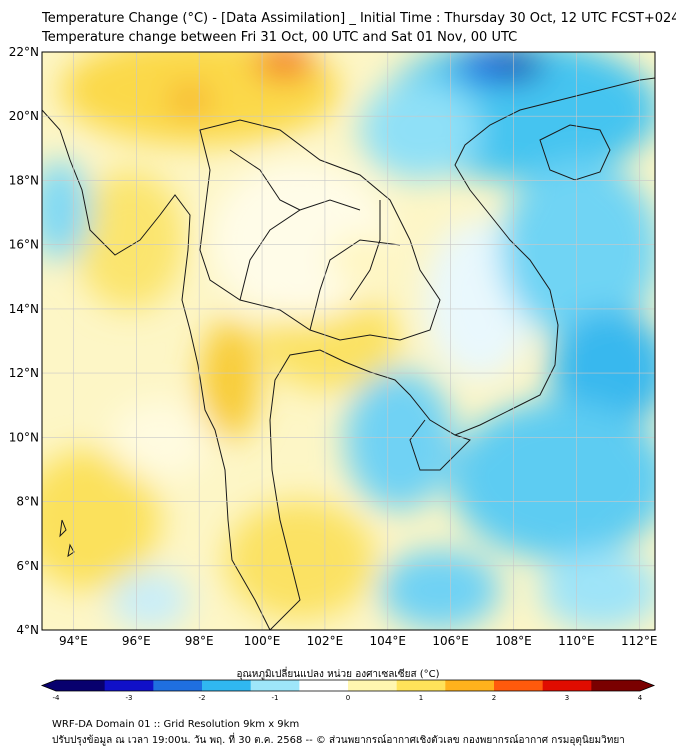 Image resolution: width=676 pixels, height=756 pixels. I want to click on colorbar-tick-label: 4, so click(640, 698).